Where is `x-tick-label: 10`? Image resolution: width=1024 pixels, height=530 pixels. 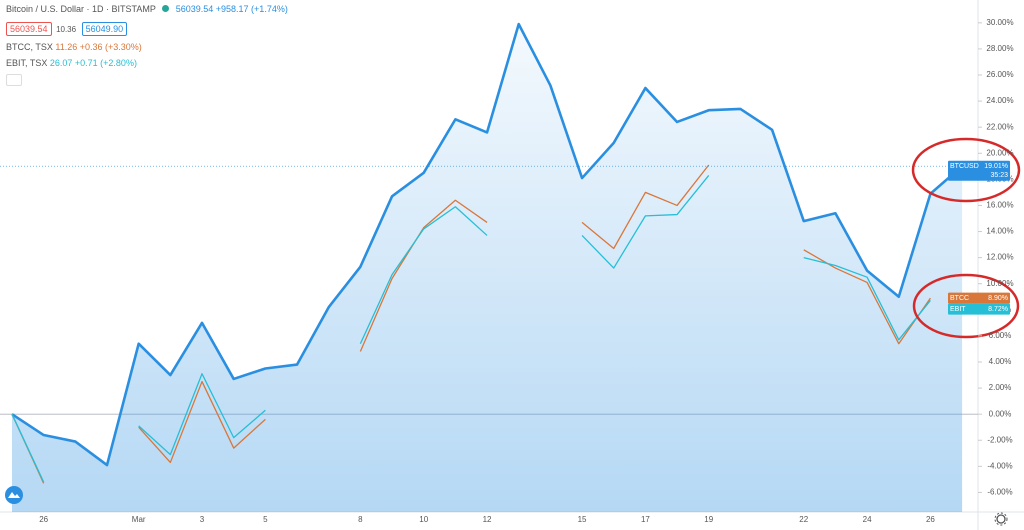
x-tick-label: 10 is located at coordinates (423, 519).